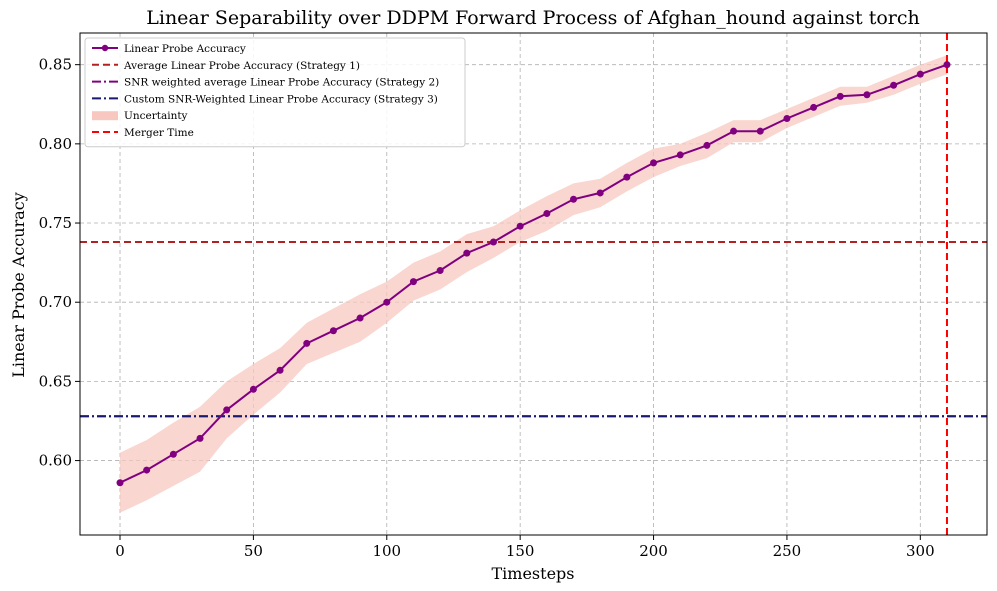  What do you see at coordinates (920, 551) in the screenshot?
I see `x-tick-label: 300` at bounding box center [920, 551].